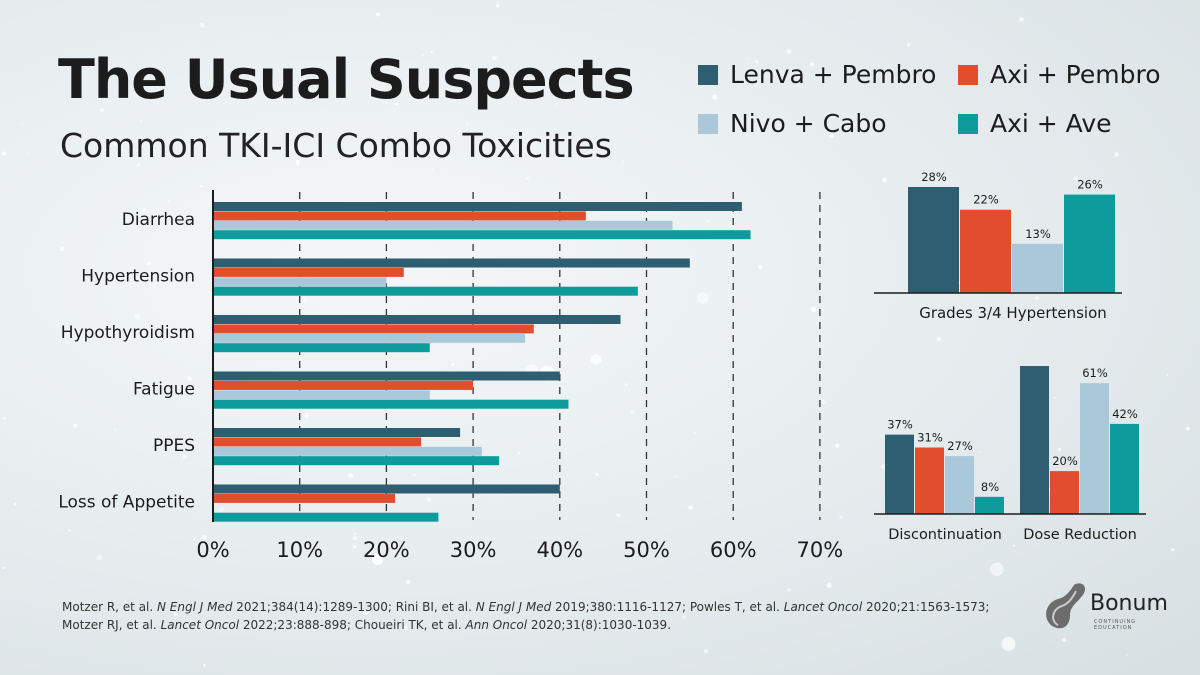 This screenshot has width=1200, height=675. I want to click on bonum-logo: Bonum CONTINUING EDUCATION, so click(1105, 605).